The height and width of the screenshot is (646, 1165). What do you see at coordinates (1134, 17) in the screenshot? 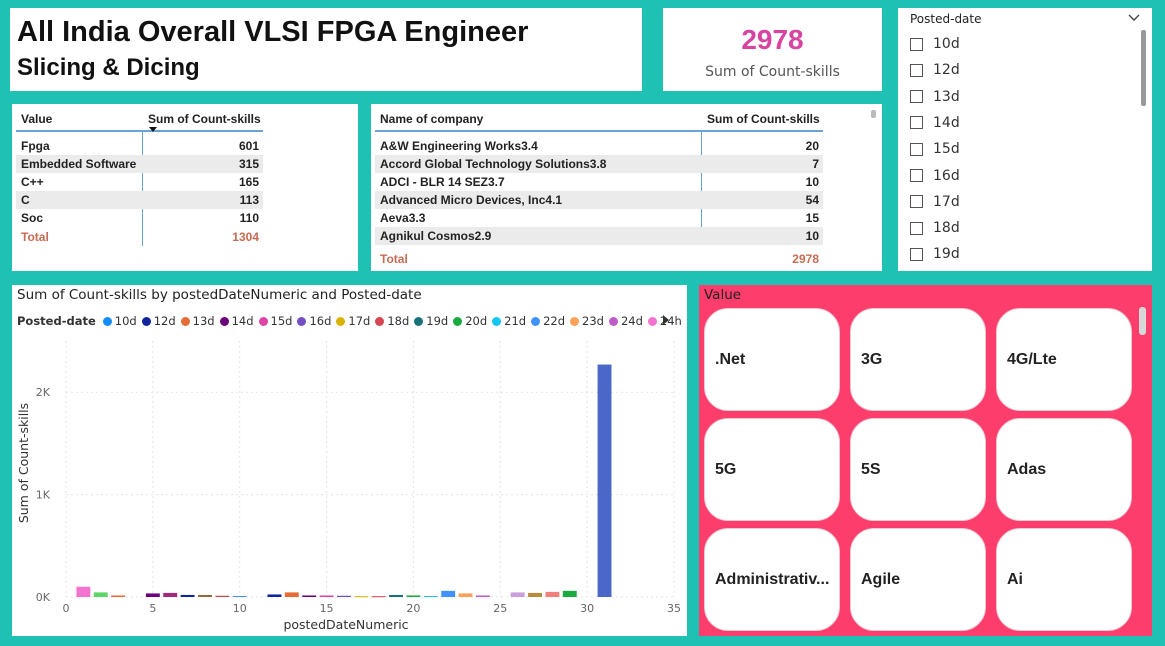
I see `chevron-down-icon` at bounding box center [1134, 17].